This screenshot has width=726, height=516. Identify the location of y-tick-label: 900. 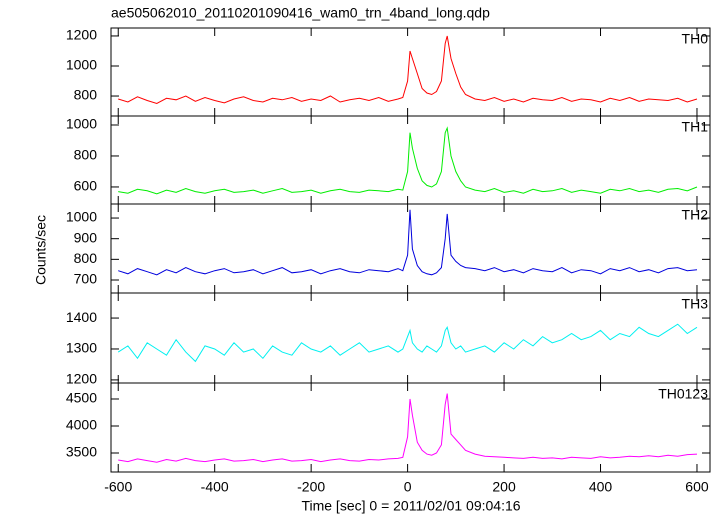
(86, 237).